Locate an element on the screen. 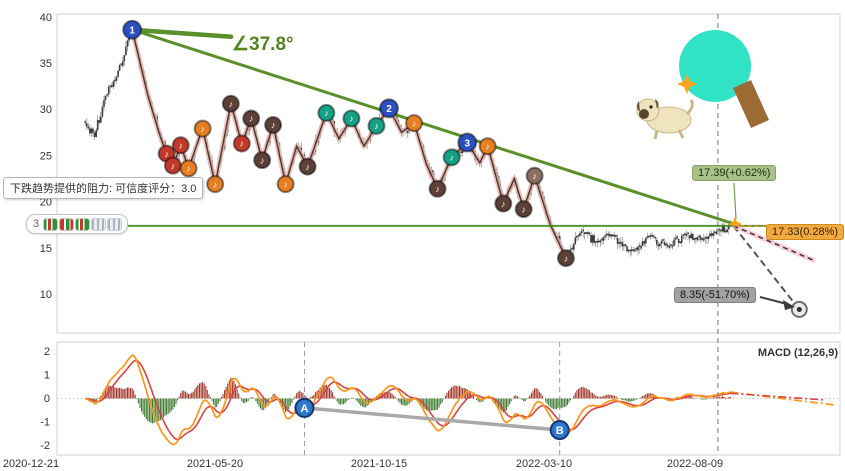 The height and width of the screenshot is (471, 845). price-y-tick: 40 is located at coordinates (46, 18).